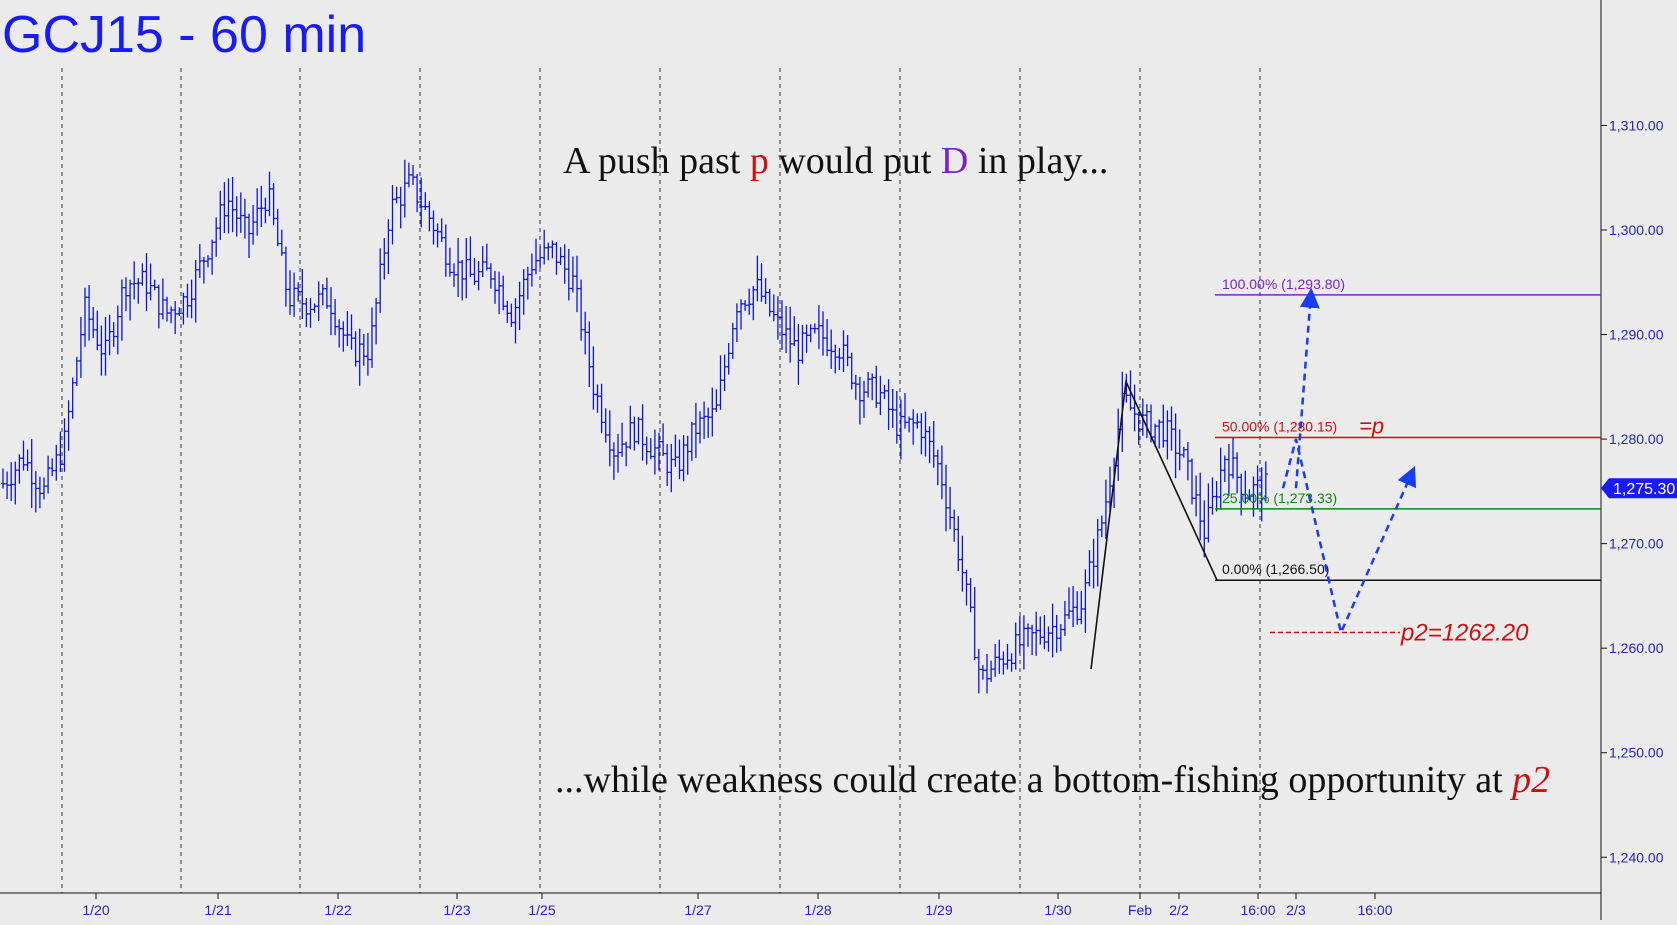 Image resolution: width=1677 pixels, height=925 pixels. I want to click on x-tick-label: 1/29, so click(938, 910).